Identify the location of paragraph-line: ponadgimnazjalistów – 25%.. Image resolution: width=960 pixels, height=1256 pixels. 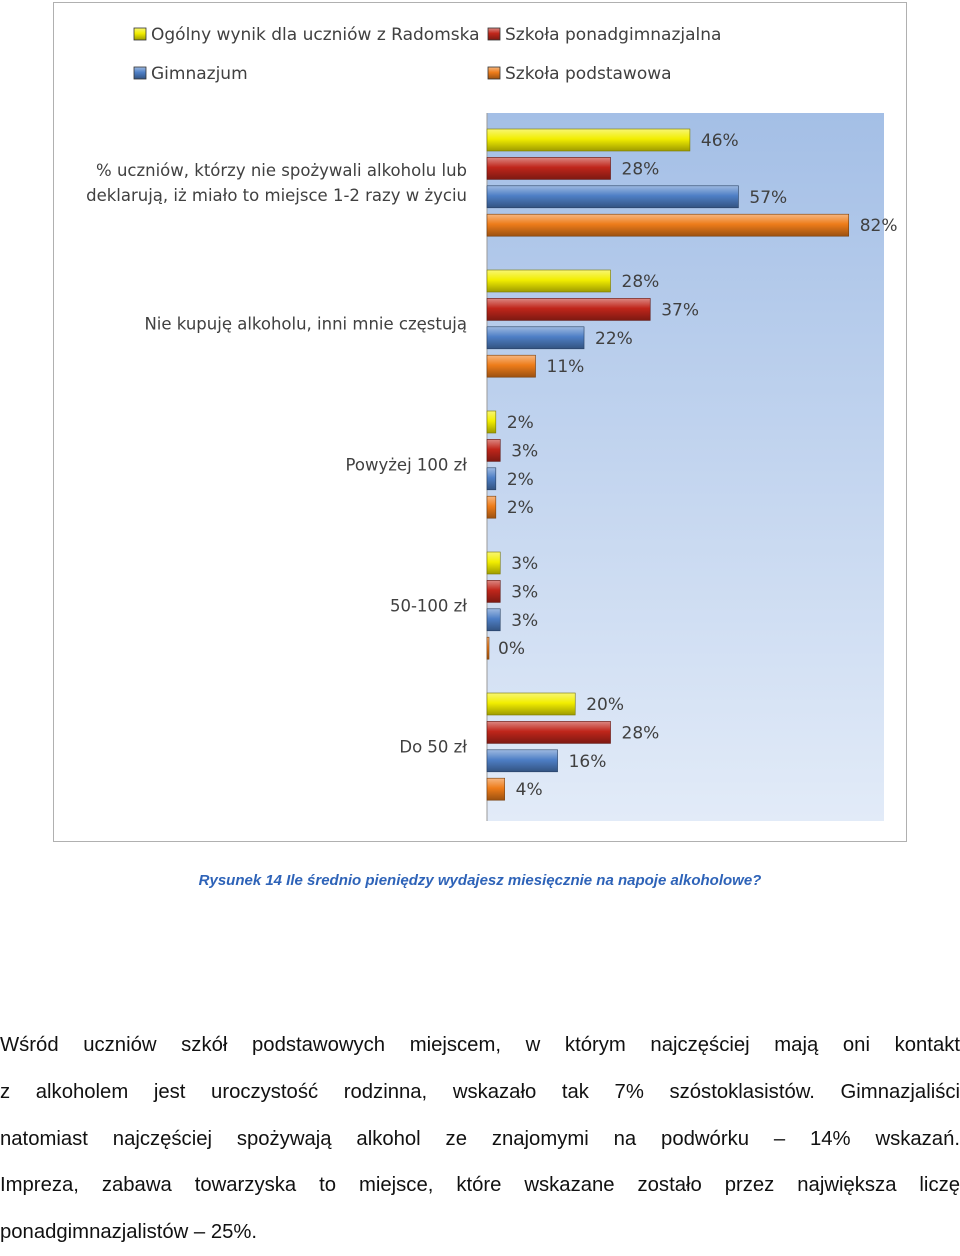
(129, 1232).